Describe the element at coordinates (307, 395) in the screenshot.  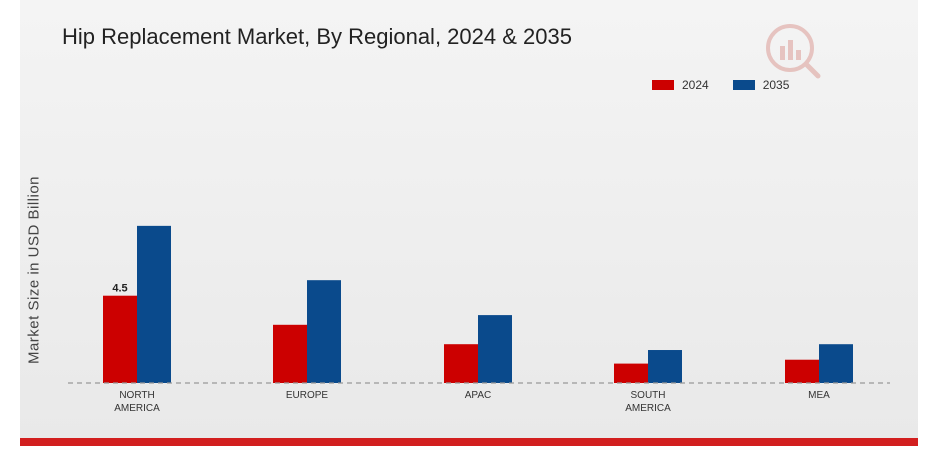
I see `x-tick-label-1: EUROPE` at that location.